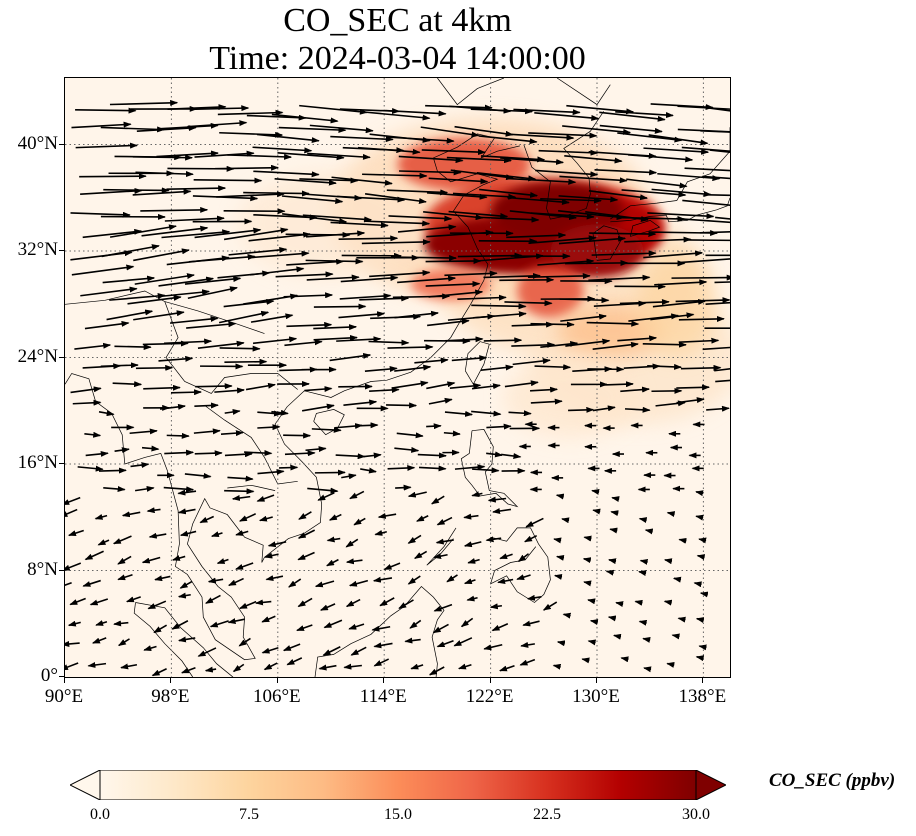 This screenshot has width=916, height=836. What do you see at coordinates (547, 814) in the screenshot?
I see `colorbar-tick-label: 22.5` at bounding box center [547, 814].